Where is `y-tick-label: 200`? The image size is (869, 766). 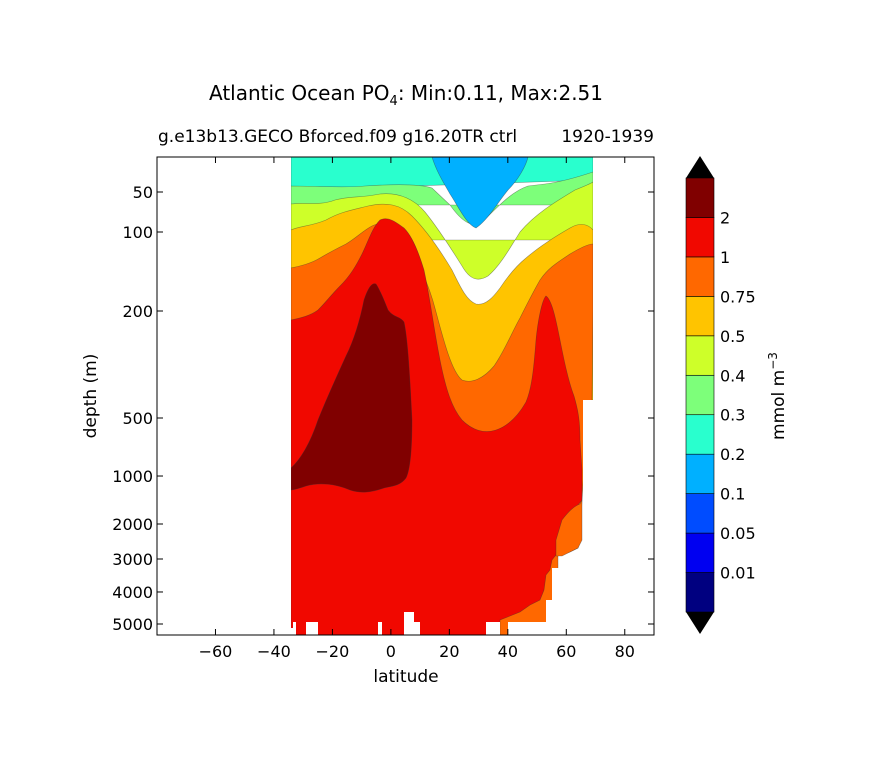 y-tick-label: 200 is located at coordinates (137, 311).